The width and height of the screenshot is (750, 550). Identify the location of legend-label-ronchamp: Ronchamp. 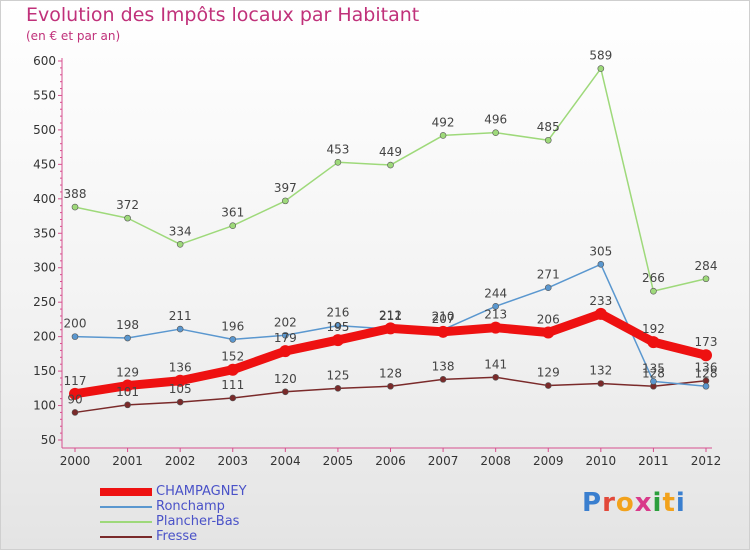
(190, 506).